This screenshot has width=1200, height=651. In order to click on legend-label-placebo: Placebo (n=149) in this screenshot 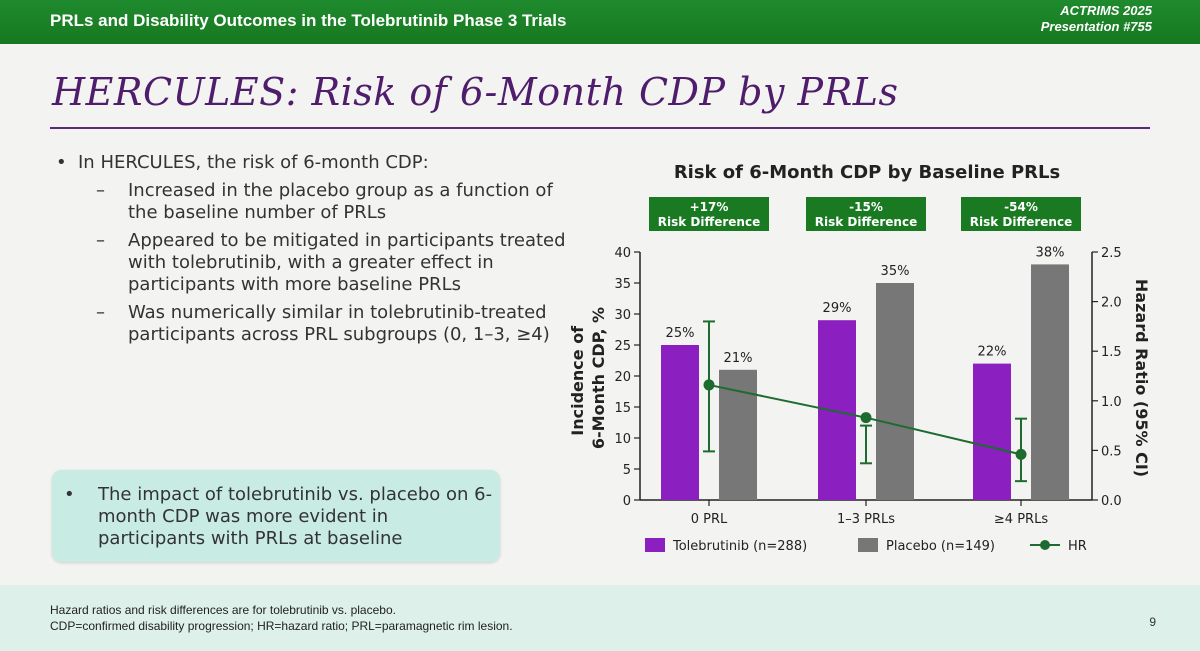, I will do `click(940, 546)`.